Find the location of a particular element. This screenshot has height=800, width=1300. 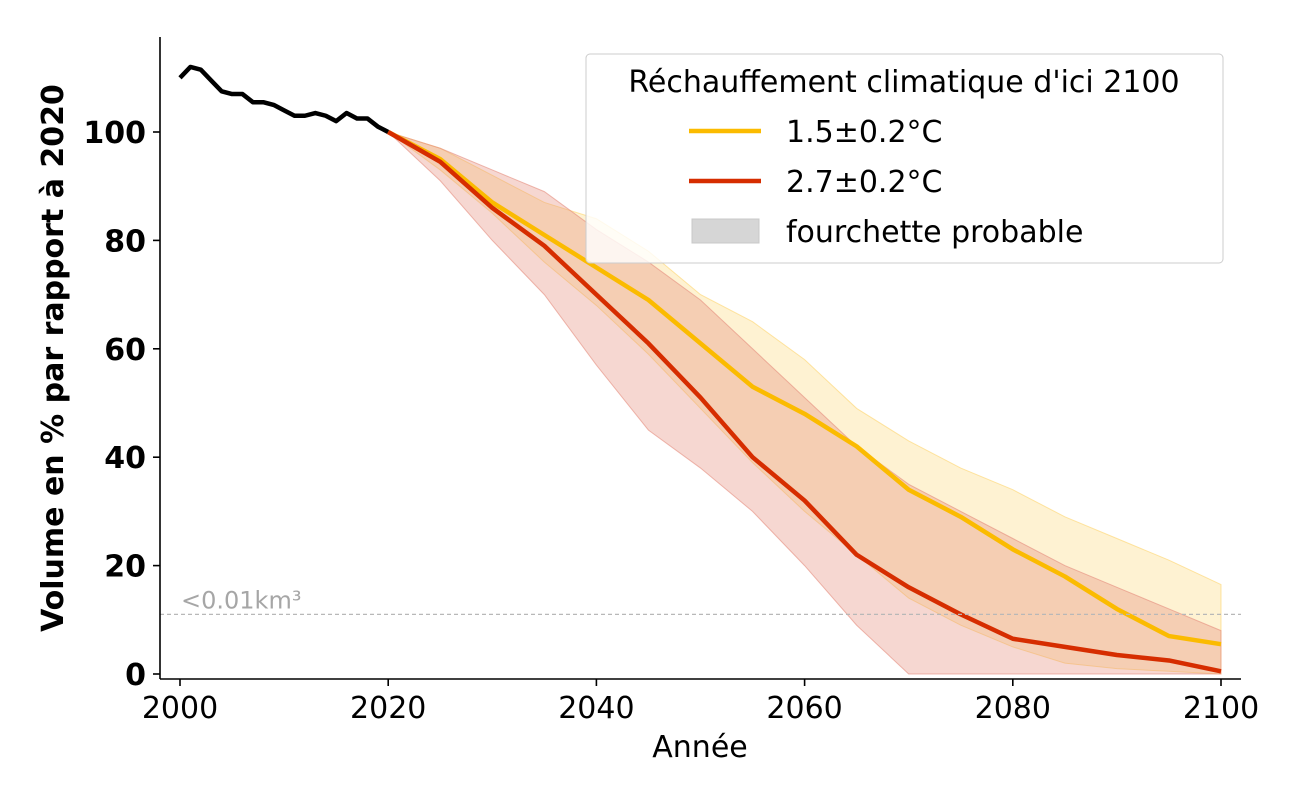

legend-box is located at coordinates (904, 158).